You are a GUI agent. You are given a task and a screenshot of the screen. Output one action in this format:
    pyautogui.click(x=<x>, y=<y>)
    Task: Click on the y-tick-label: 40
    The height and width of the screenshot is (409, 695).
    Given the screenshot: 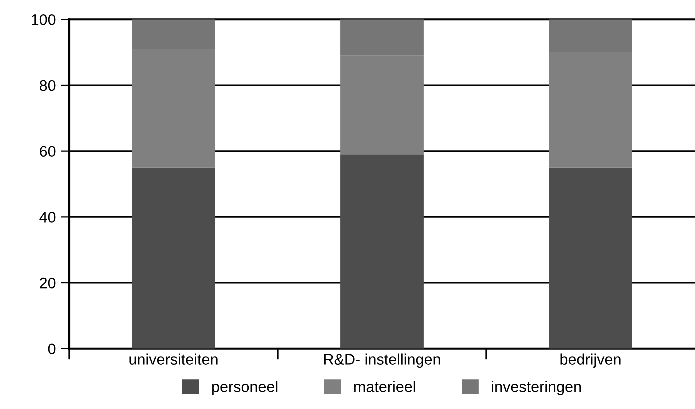 What is the action you would take?
    pyautogui.click(x=48, y=217)
    